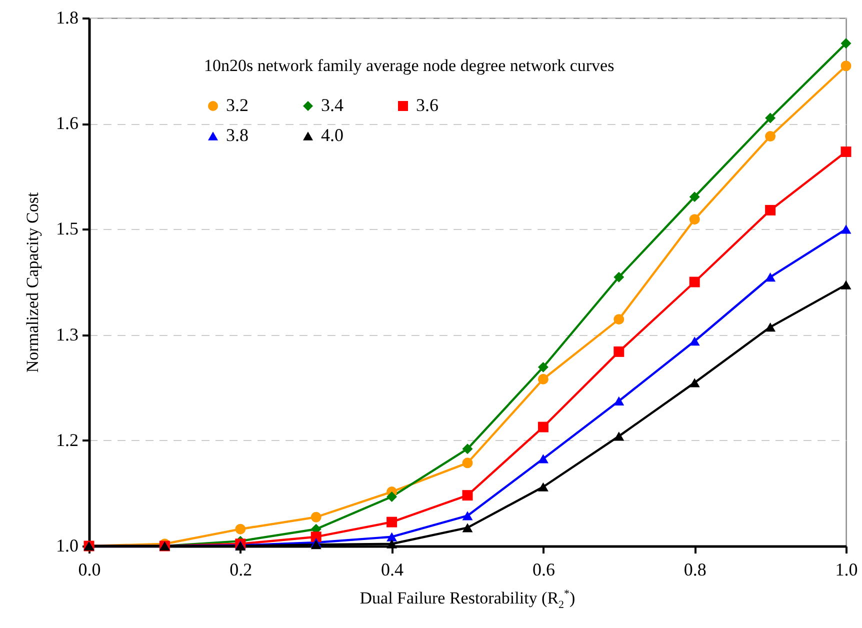 The width and height of the screenshot is (862, 628). Describe the element at coordinates (67, 18) in the screenshot. I see `y-tick-label: 1.8` at that location.